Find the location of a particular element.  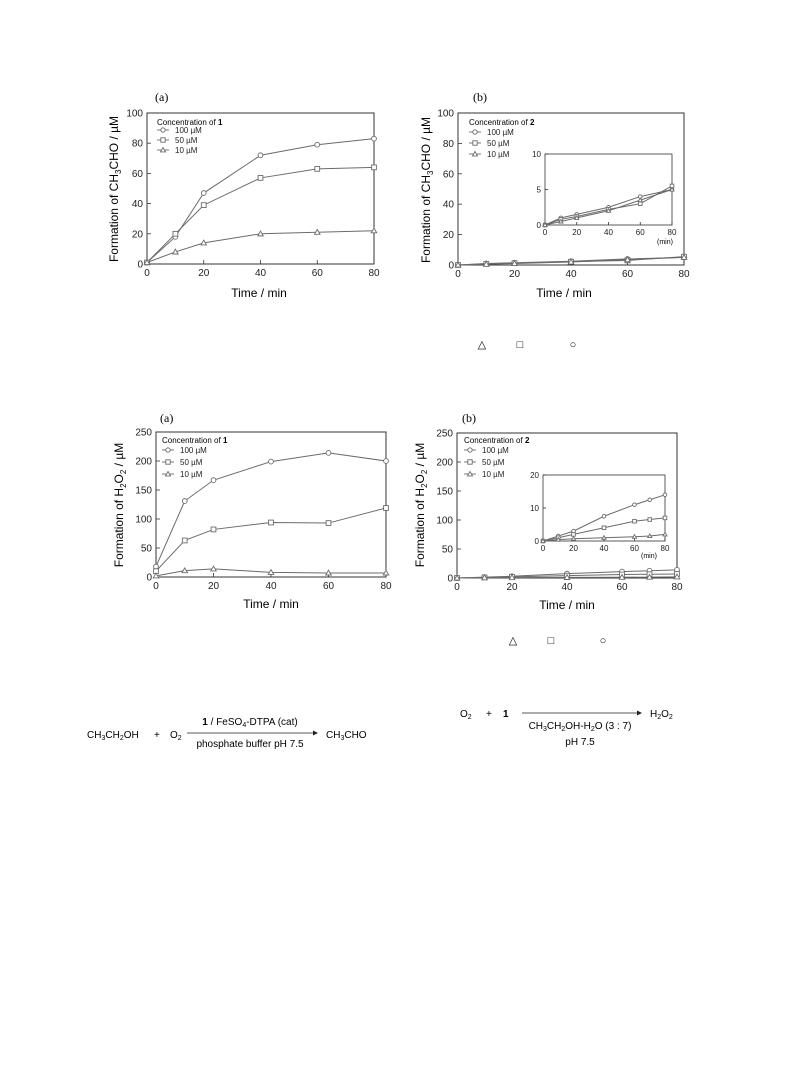

y-tick-label: 50 is located at coordinates (448, 550).